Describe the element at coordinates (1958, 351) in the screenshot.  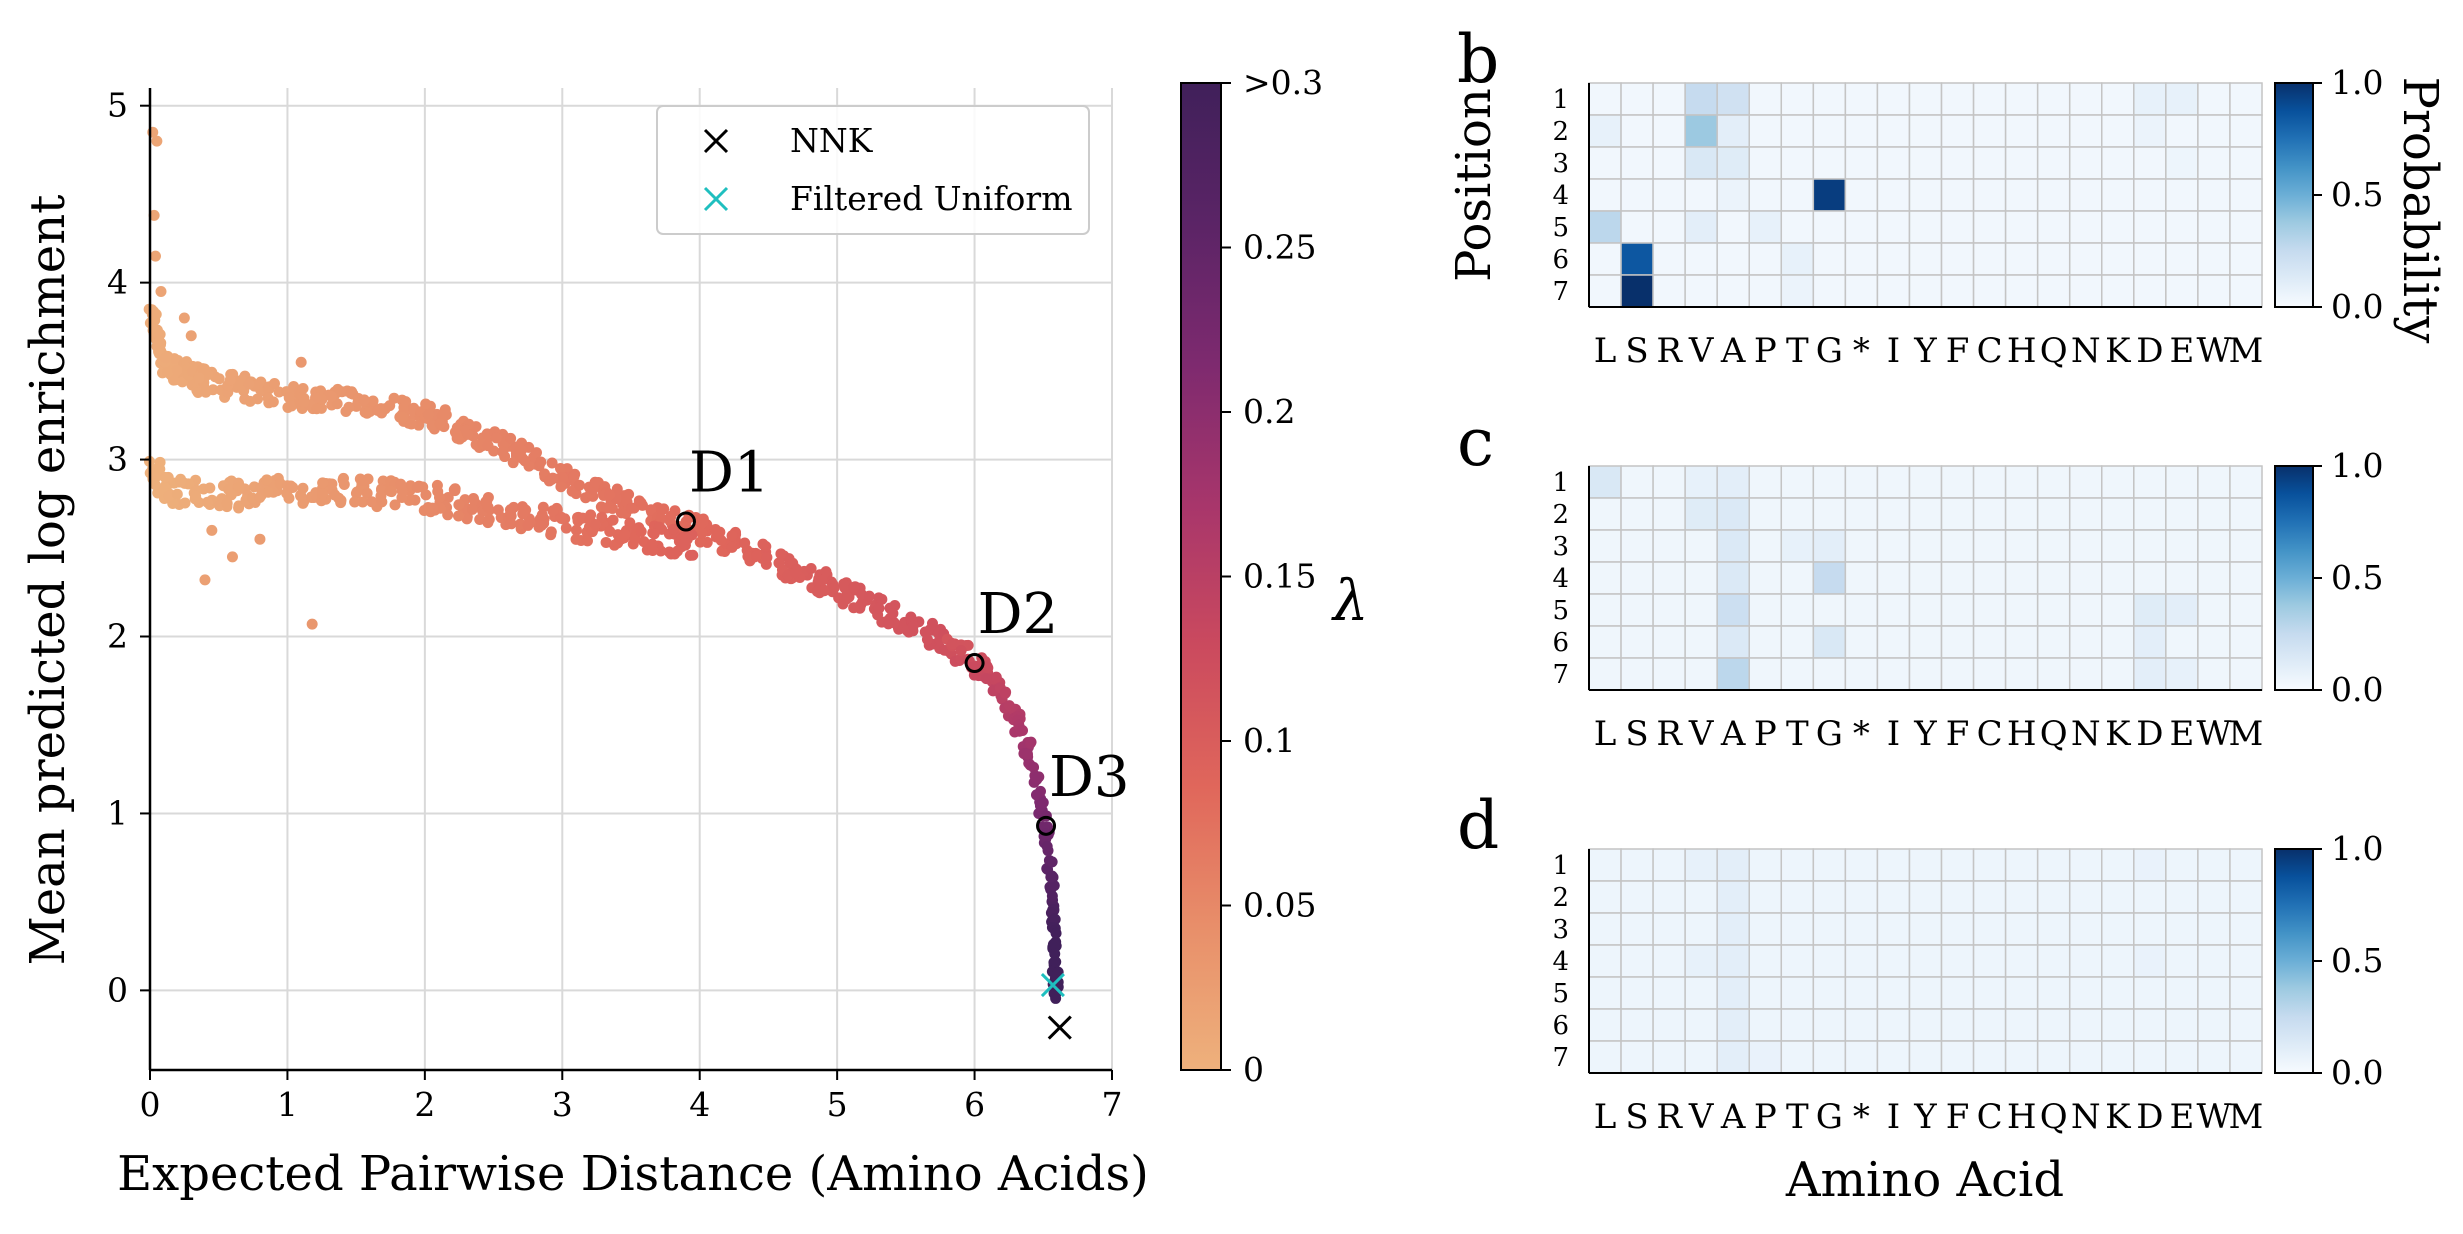
I see `heatmap-col-label: F` at that location.